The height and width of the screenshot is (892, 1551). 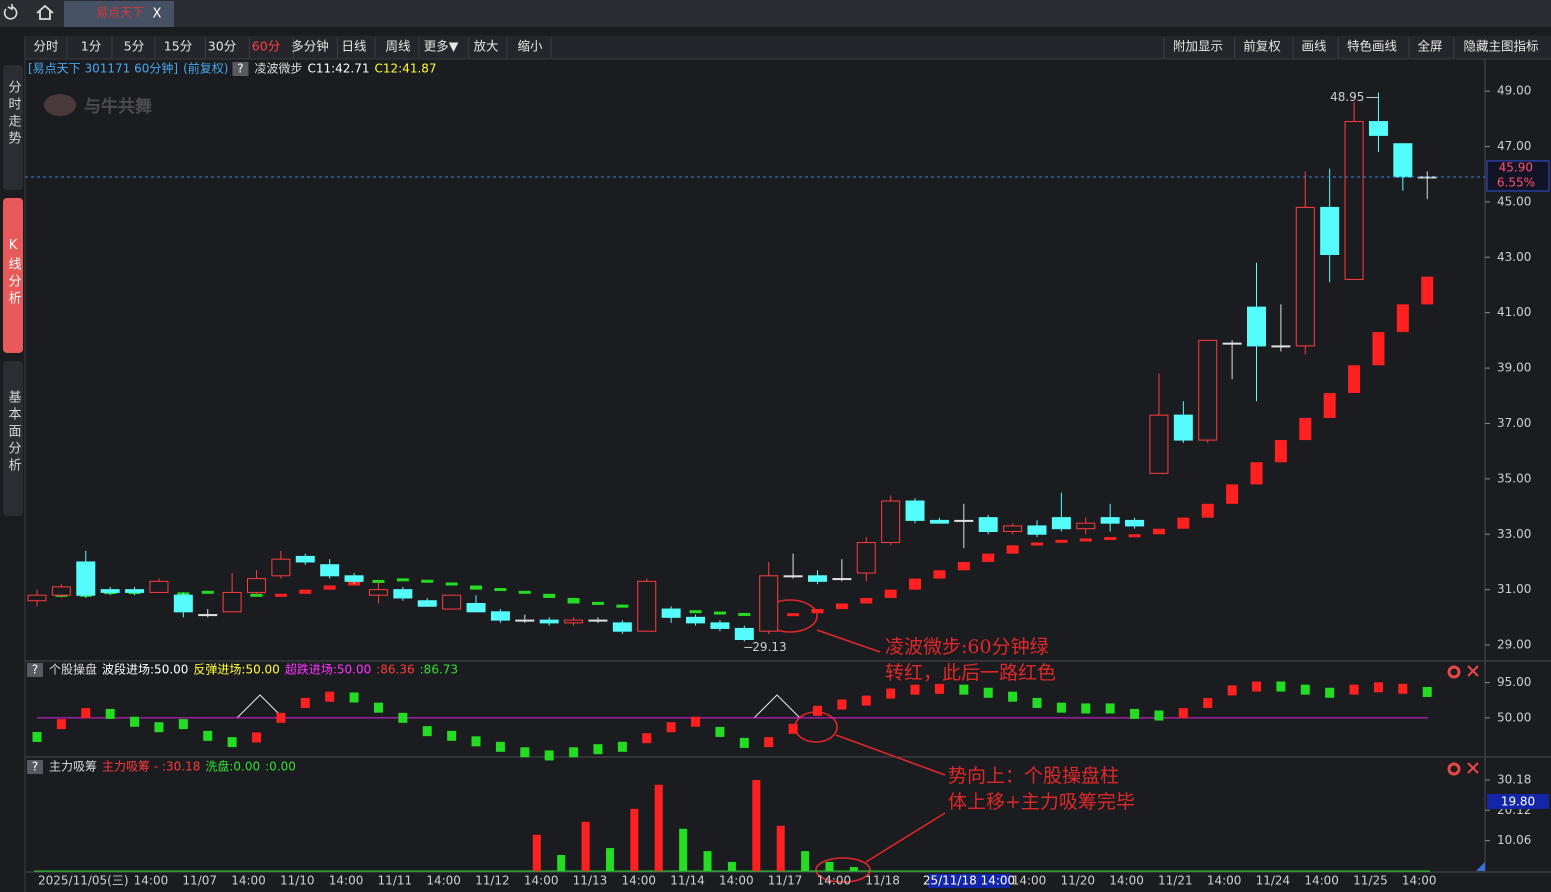 What do you see at coordinates (178, 46) in the screenshot?
I see `toolbar-button: 15分` at bounding box center [178, 46].